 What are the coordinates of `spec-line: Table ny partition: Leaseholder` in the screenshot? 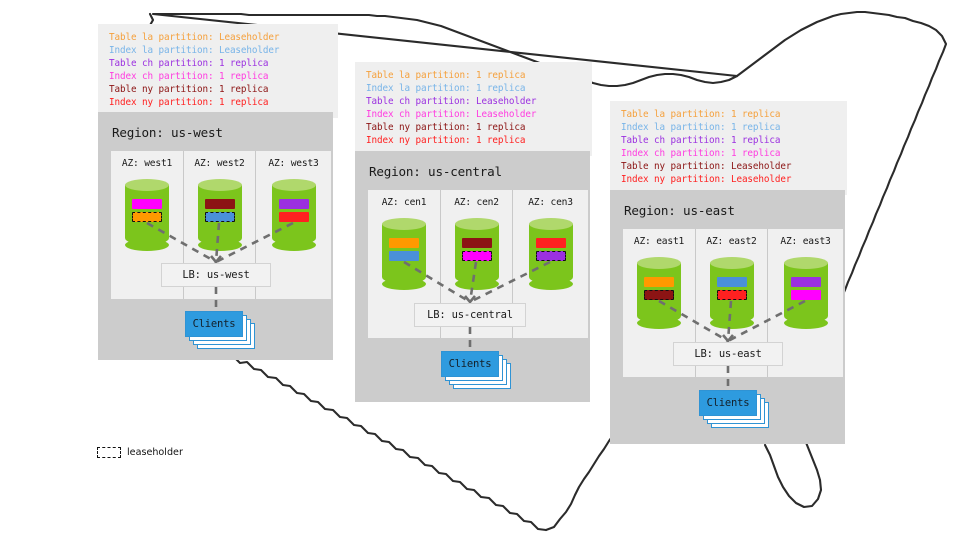 It's located at (706, 167).